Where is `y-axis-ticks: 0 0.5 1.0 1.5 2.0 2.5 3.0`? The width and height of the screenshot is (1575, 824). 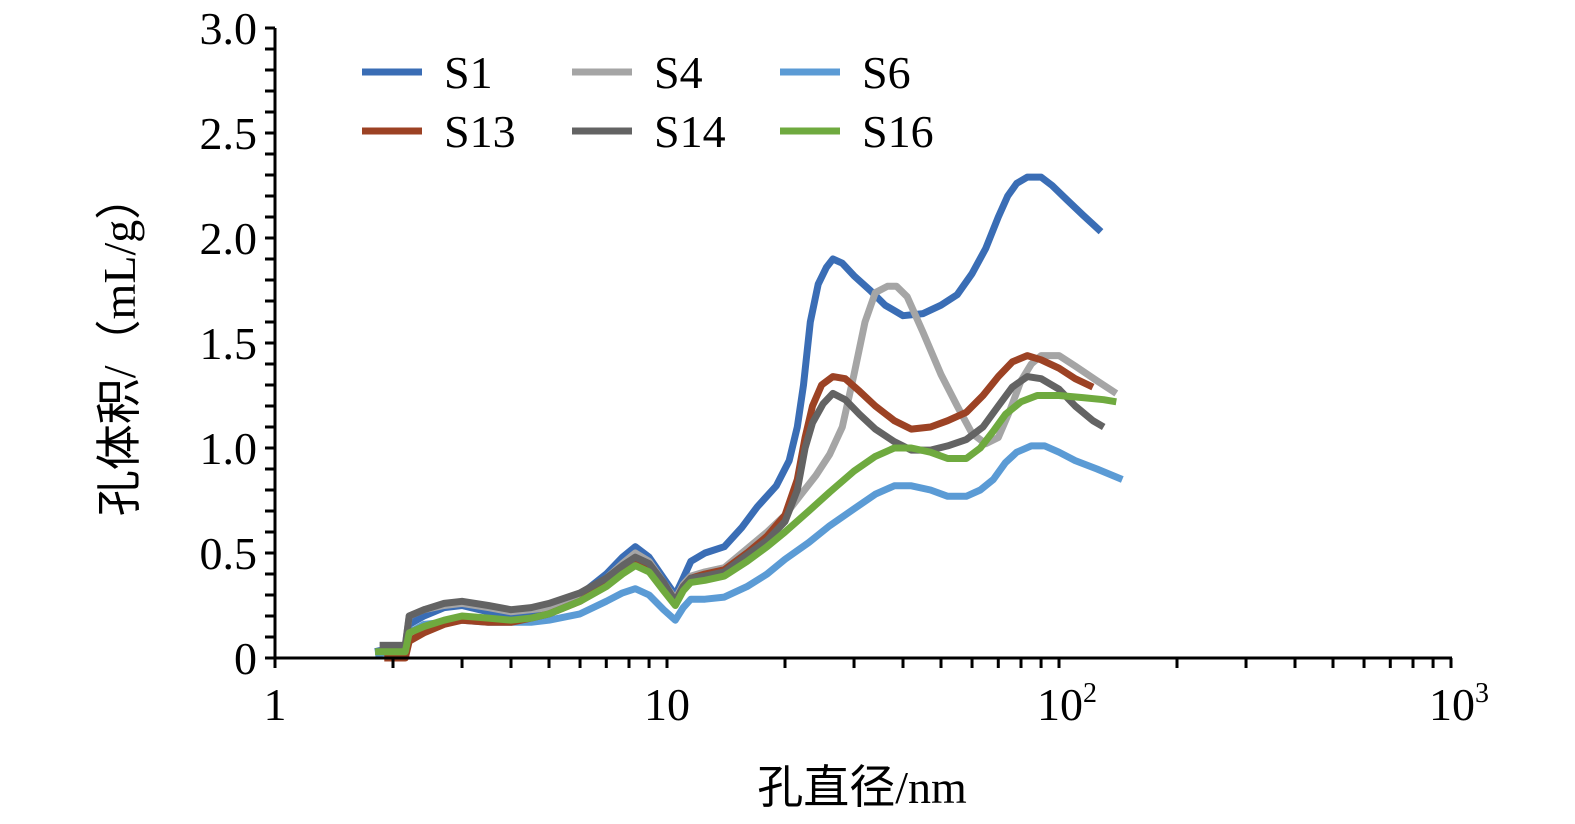
y-axis-ticks: 0 0.5 1.0 1.5 2.0 2.5 3.0 is located at coordinates (237, 343).